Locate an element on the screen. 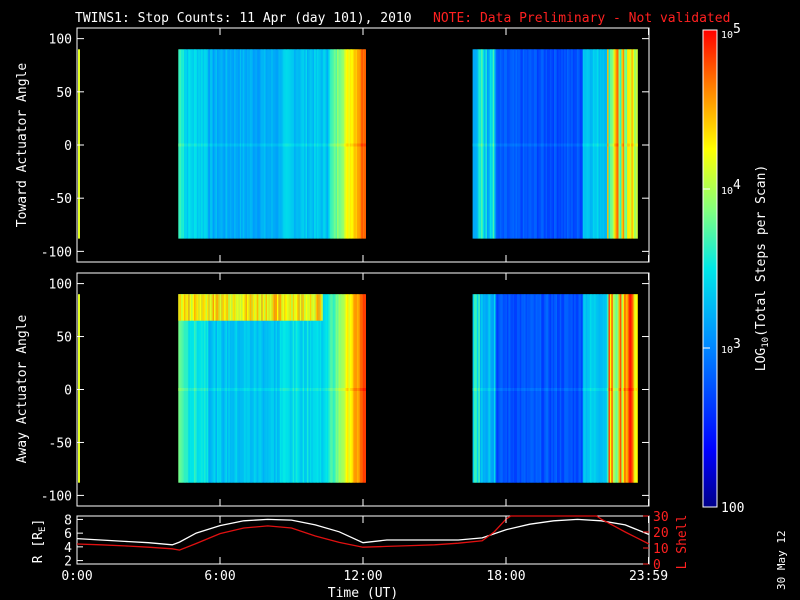 This screenshot has height=600, width=800. r-tick-label: 4 is located at coordinates (68, 548).